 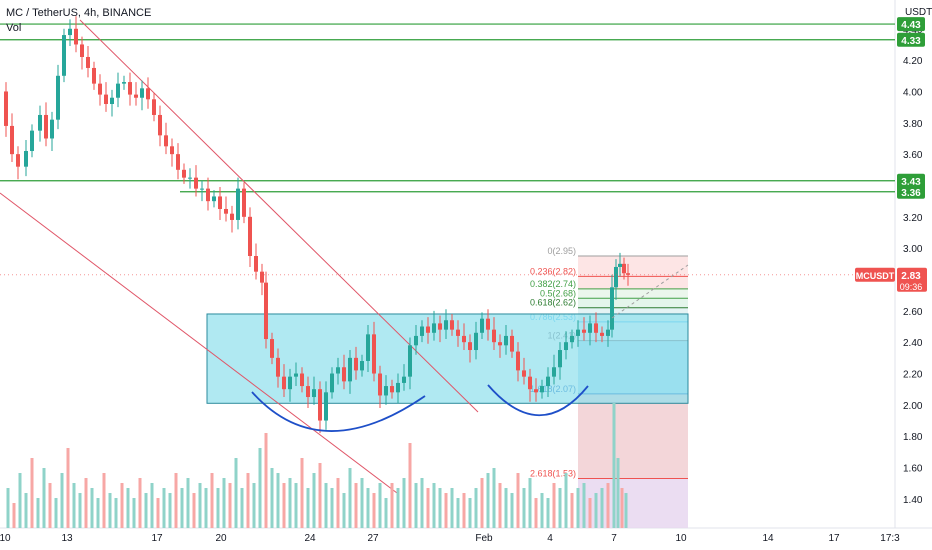 I want to click on countdown-label: 09:36, so click(x=911, y=287).